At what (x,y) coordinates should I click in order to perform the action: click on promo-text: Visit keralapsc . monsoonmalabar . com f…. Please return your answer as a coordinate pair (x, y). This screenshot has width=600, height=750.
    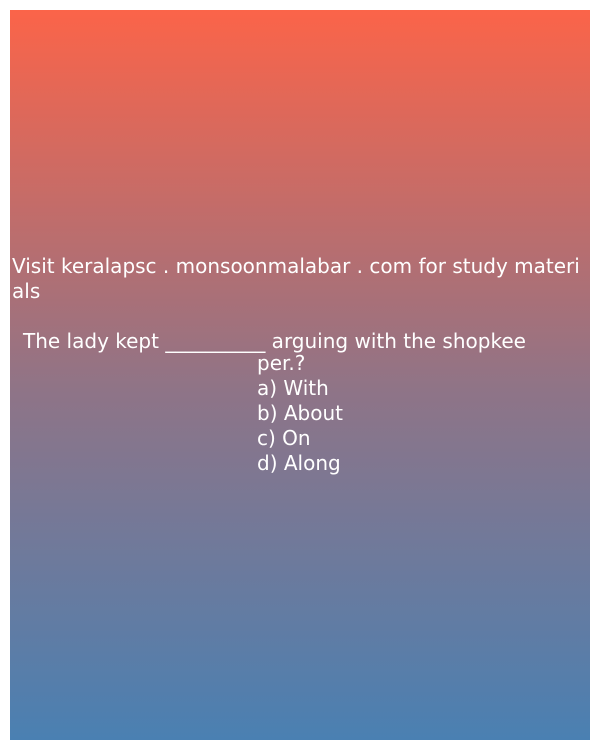
    Looking at the image, I should click on (296, 278).